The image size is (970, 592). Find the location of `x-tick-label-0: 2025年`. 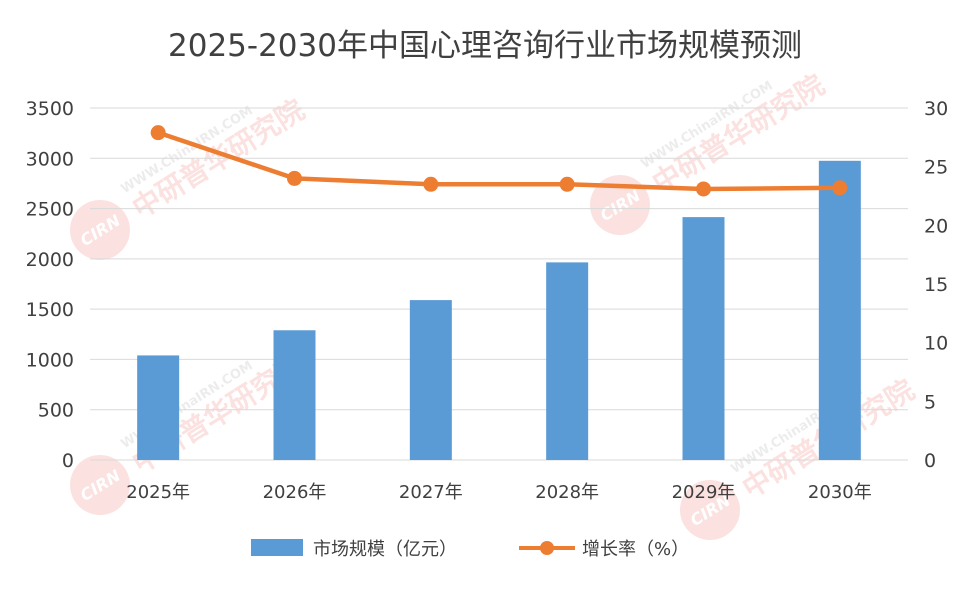

x-tick-label-0: 2025年 is located at coordinates (158, 492).